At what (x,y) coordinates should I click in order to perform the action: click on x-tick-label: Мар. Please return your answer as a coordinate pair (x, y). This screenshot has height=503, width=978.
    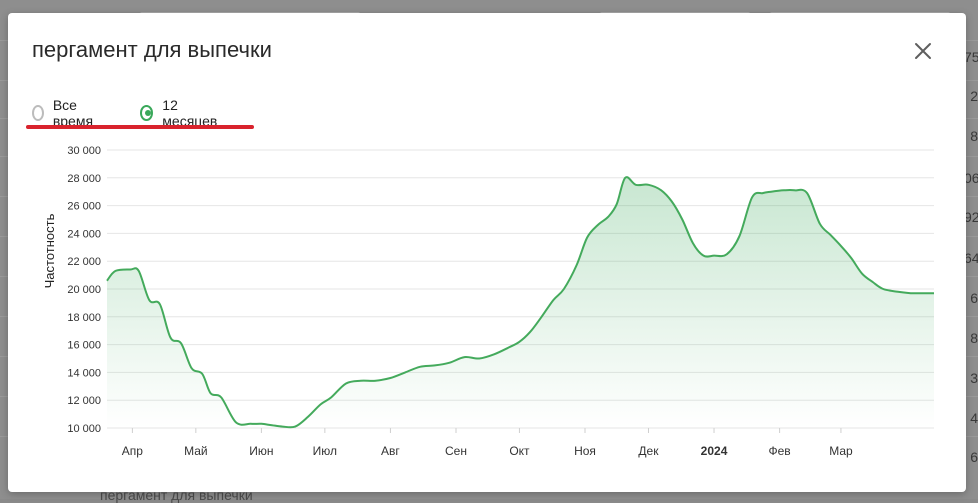
    Looking at the image, I should click on (841, 451).